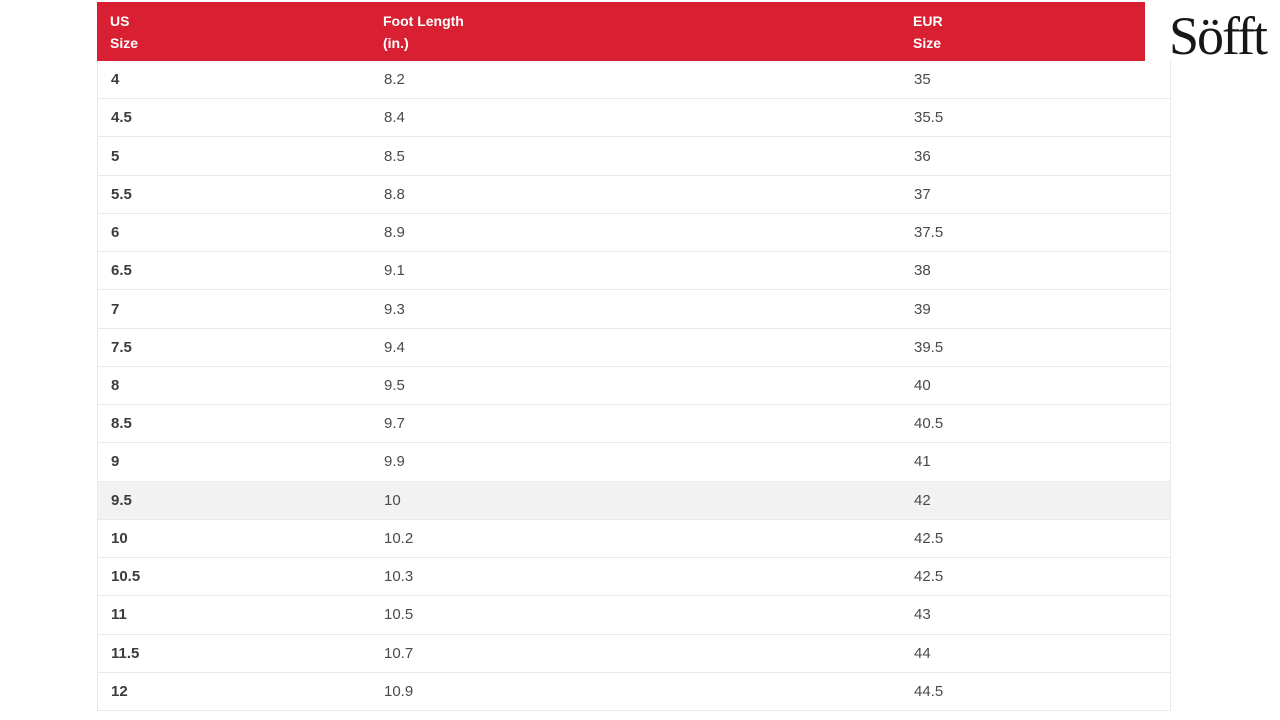  Describe the element at coordinates (634, 156) in the screenshot. I see `table-row: 5 8.5 36` at that location.